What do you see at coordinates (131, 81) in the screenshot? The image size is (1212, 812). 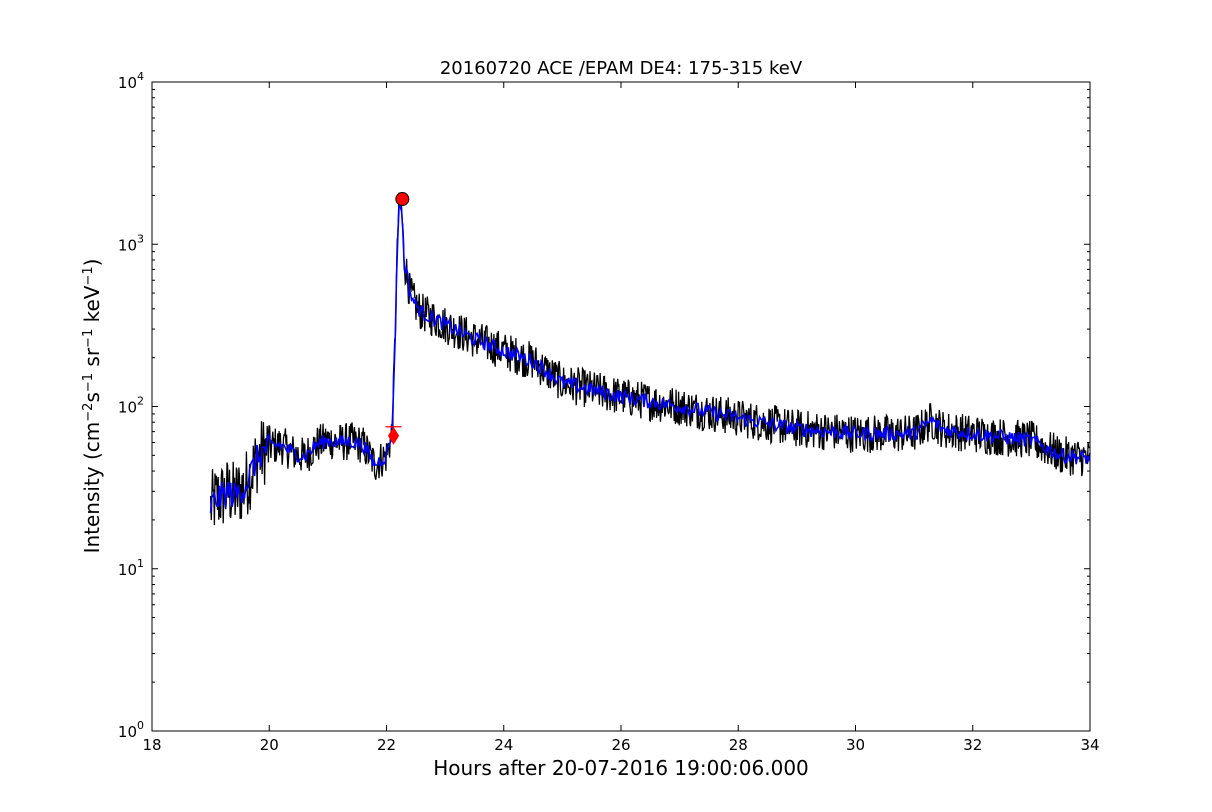 I see `y-tick-label: 10⁴` at bounding box center [131, 81].